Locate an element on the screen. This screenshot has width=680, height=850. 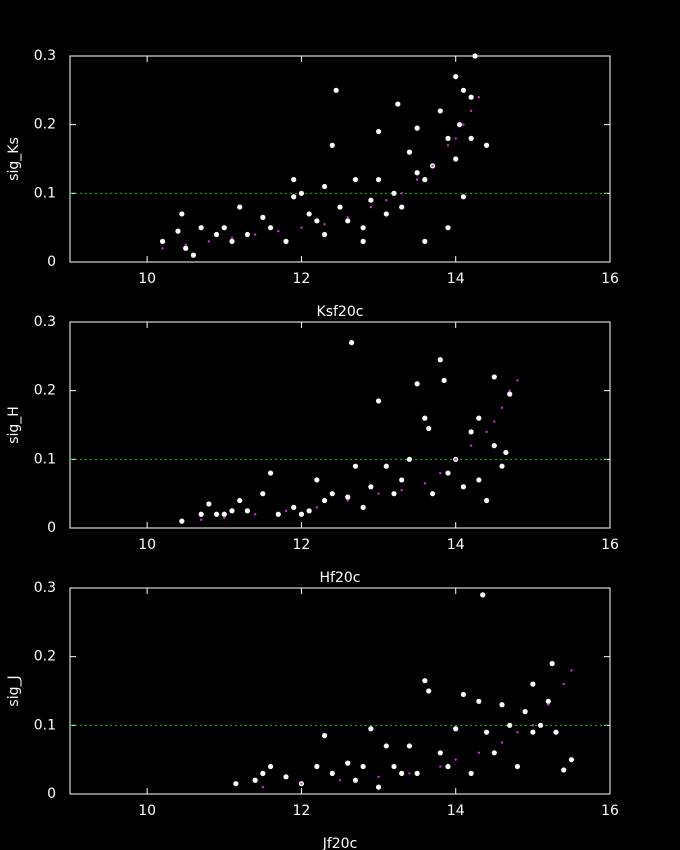
x-axis-label: Ksf20c is located at coordinates (340, 312).